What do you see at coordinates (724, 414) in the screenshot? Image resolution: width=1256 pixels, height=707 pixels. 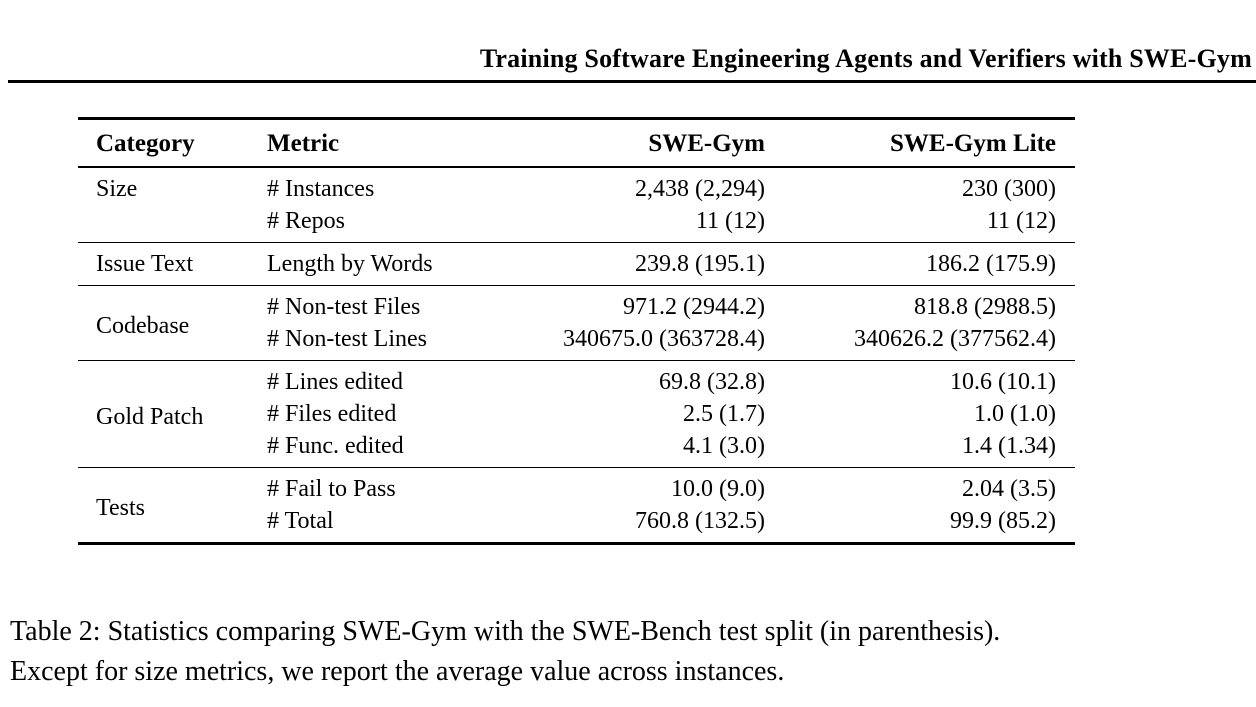 I see `swe-gym-value-cell: 2.5 (1.7)` at bounding box center [724, 414].